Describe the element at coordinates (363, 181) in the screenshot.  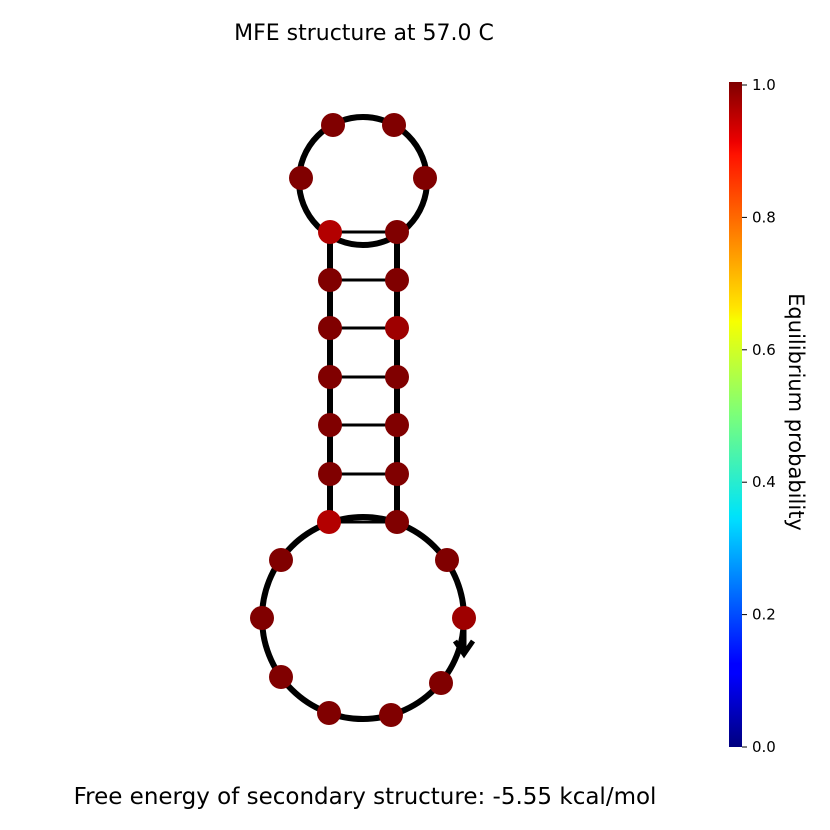
I see `hairpin-loop-ring` at that location.